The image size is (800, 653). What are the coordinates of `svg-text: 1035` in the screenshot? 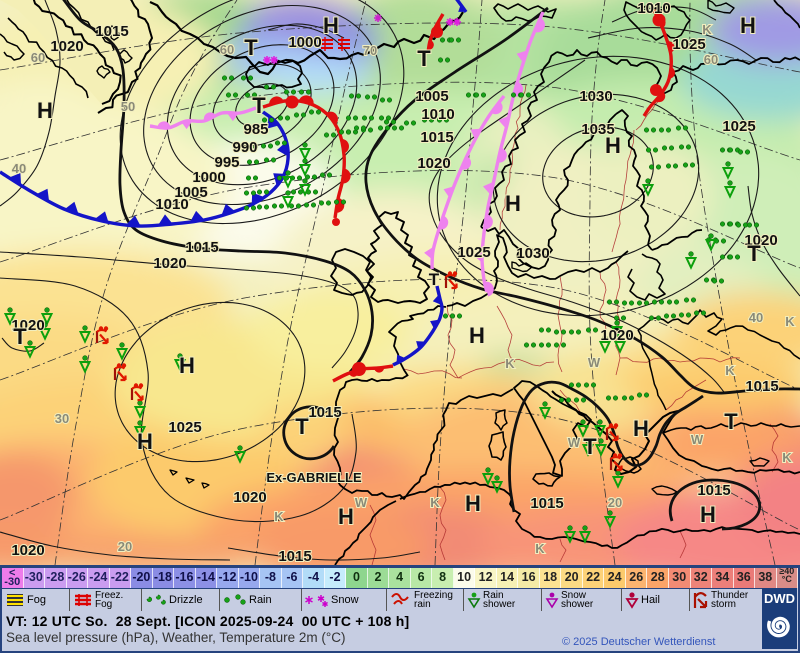 It's located at (597, 129).